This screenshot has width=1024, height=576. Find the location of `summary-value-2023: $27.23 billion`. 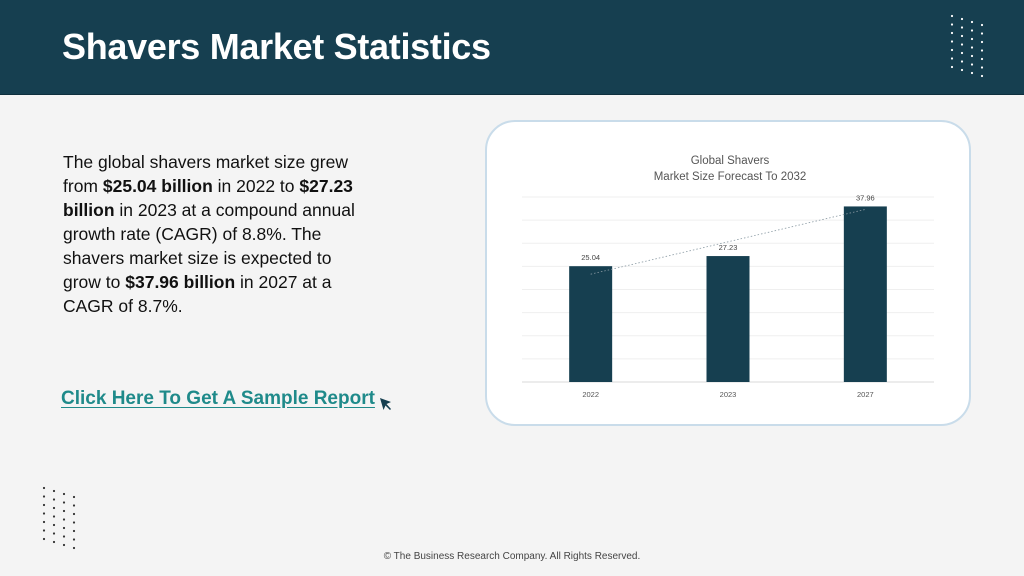

summary-value-2023: $27.23 billion is located at coordinates (208, 198).